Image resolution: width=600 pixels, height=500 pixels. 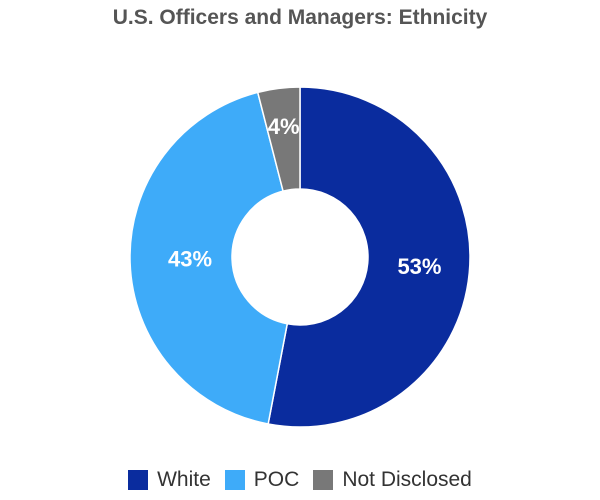 I want to click on legend-item-white: White, so click(x=169, y=480).